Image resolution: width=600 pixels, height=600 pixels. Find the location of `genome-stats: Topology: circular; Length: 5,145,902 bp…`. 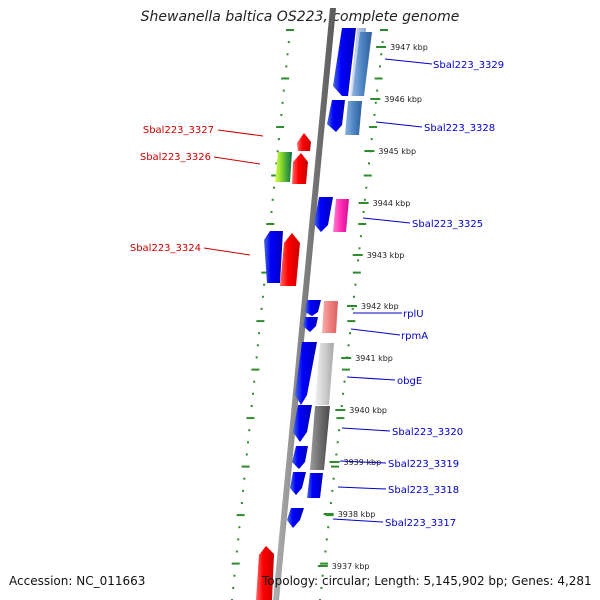

genome-stats: Topology: circular; Length: 5,145,902 bp… is located at coordinates (427, 581).